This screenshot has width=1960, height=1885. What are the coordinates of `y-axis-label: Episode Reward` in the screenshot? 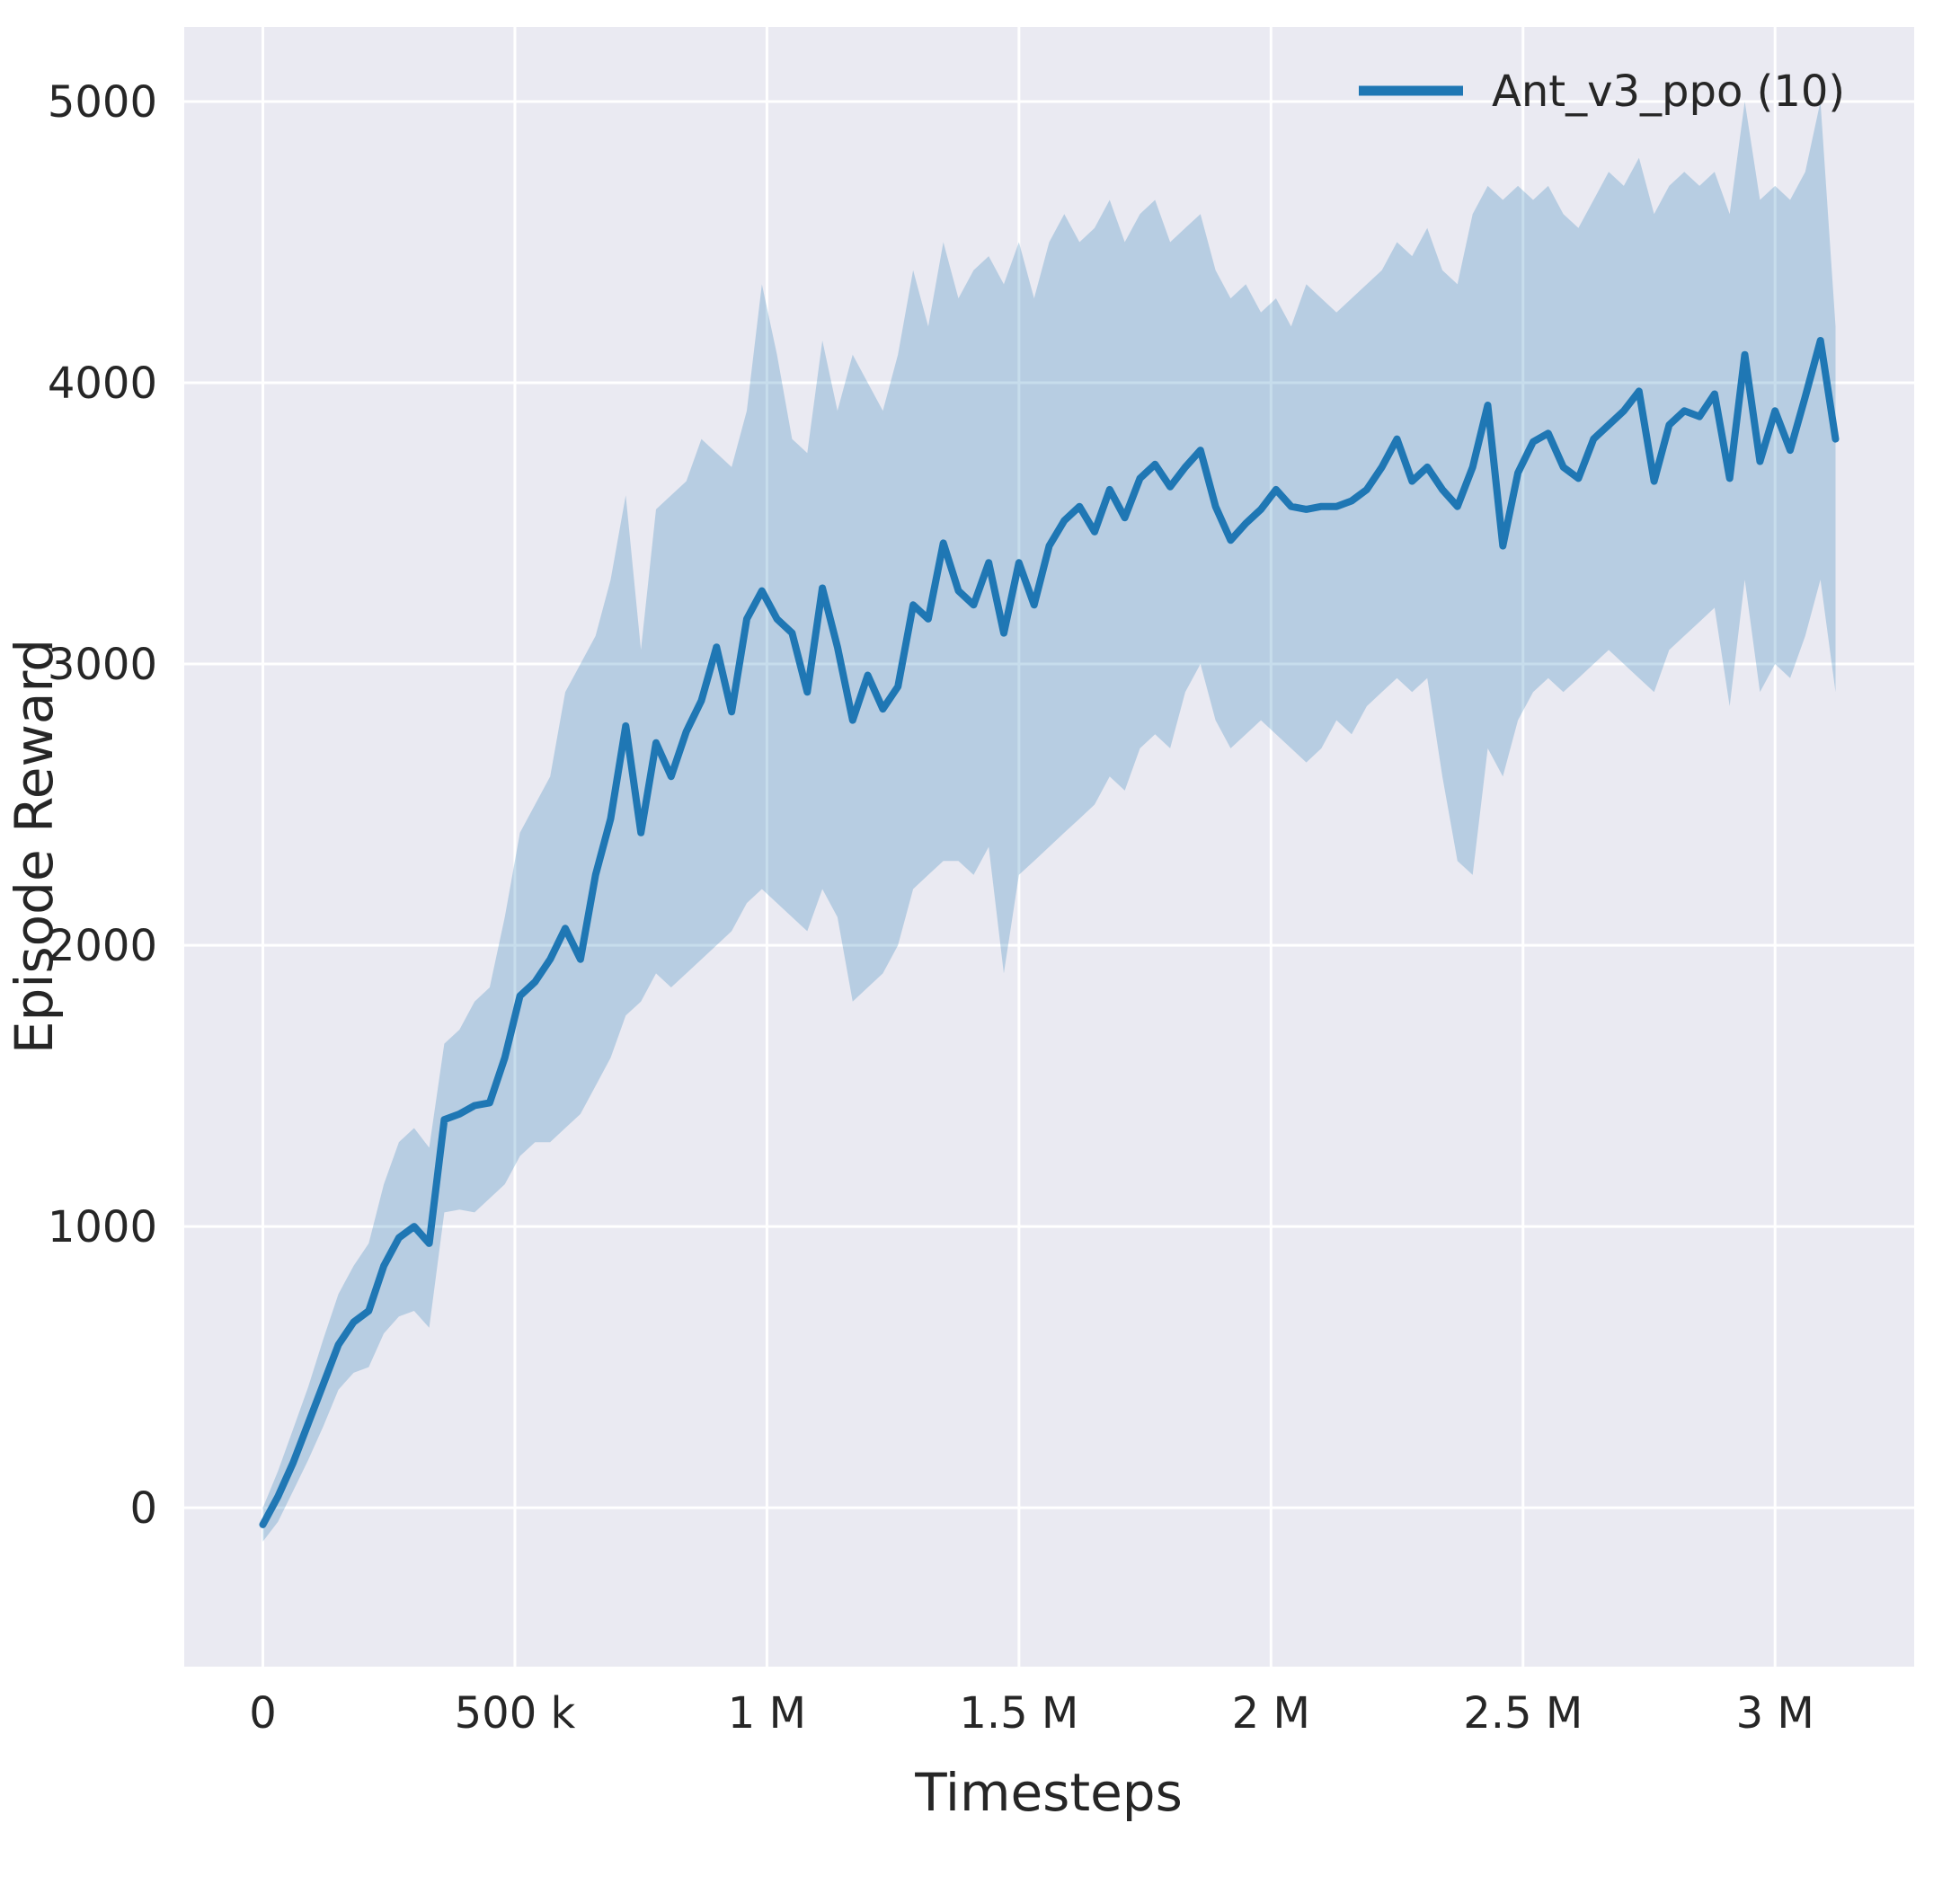 It's located at (34, 846).